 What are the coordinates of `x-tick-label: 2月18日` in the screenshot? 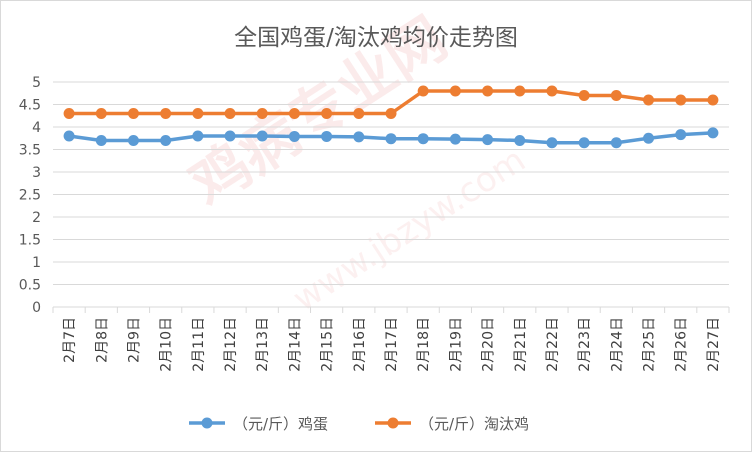 It's located at (424, 344).